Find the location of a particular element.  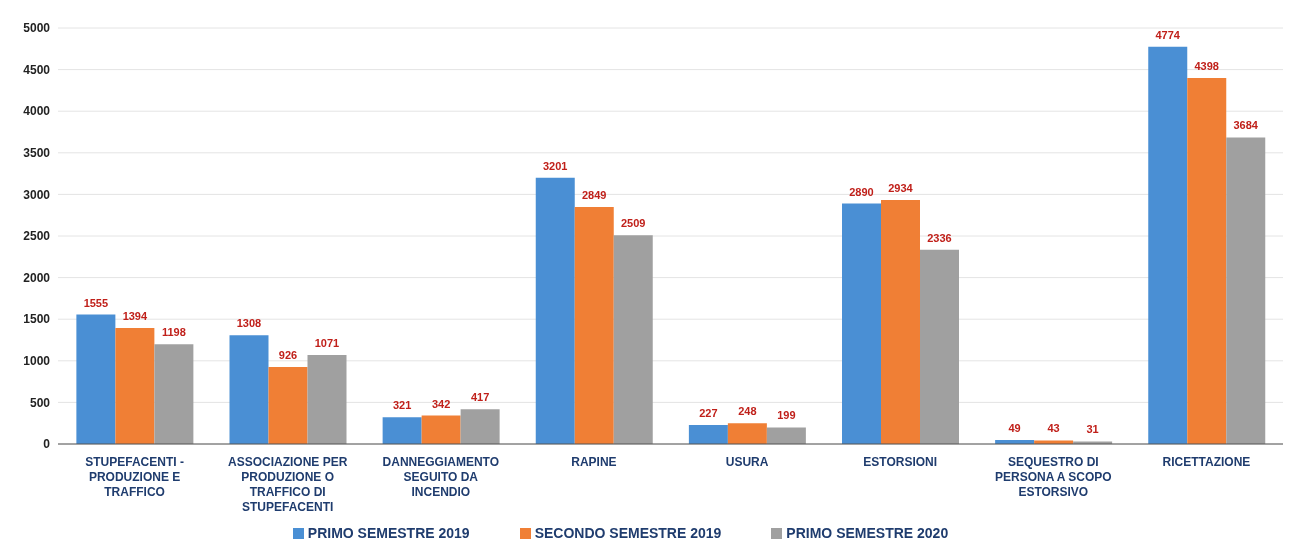

data-label: 4774 is located at coordinates (1168, 34).